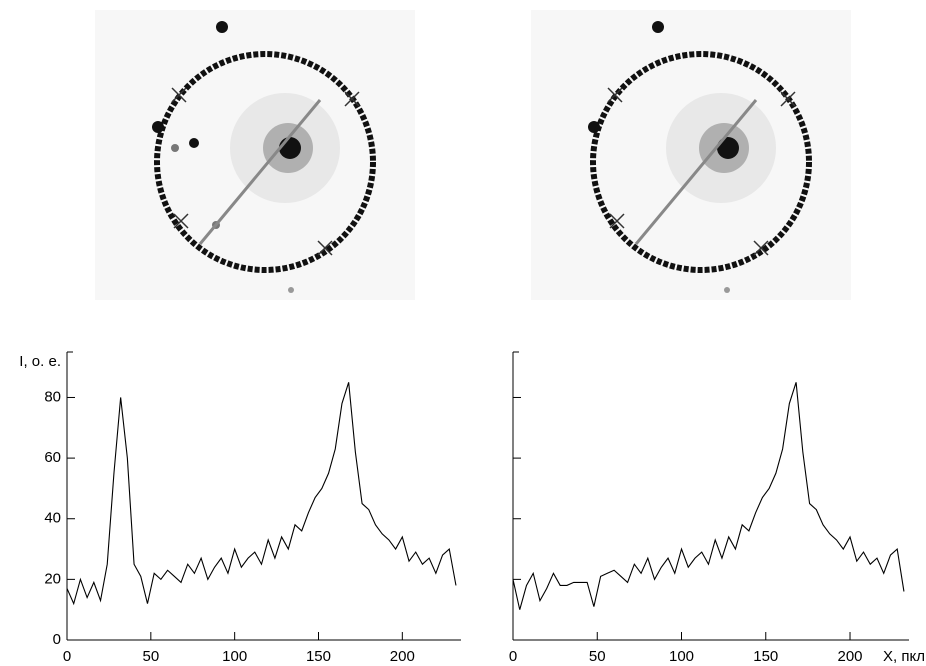  I want to click on y-tick-label: 60, so click(52, 457).